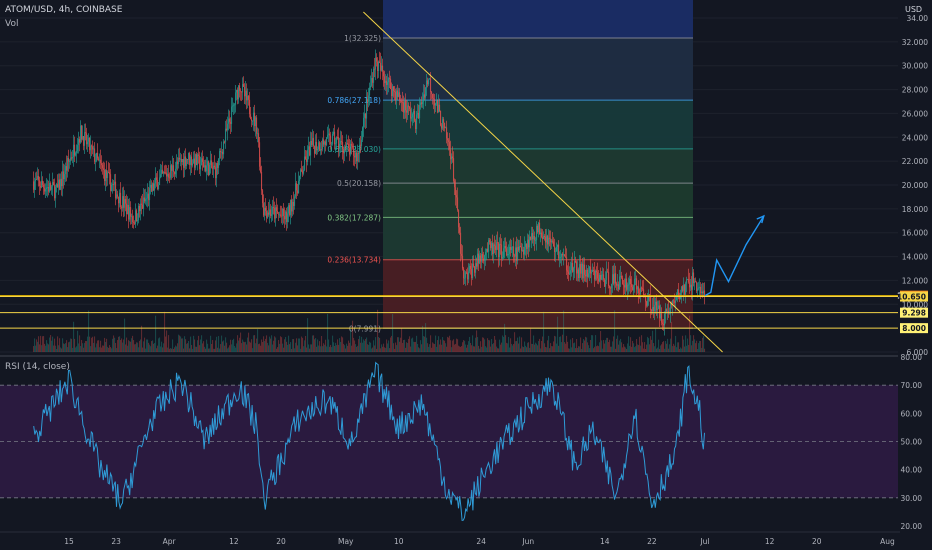  Describe the element at coordinates (915, 161) in the screenshot. I see `price-tick-label: 22.000` at that location.